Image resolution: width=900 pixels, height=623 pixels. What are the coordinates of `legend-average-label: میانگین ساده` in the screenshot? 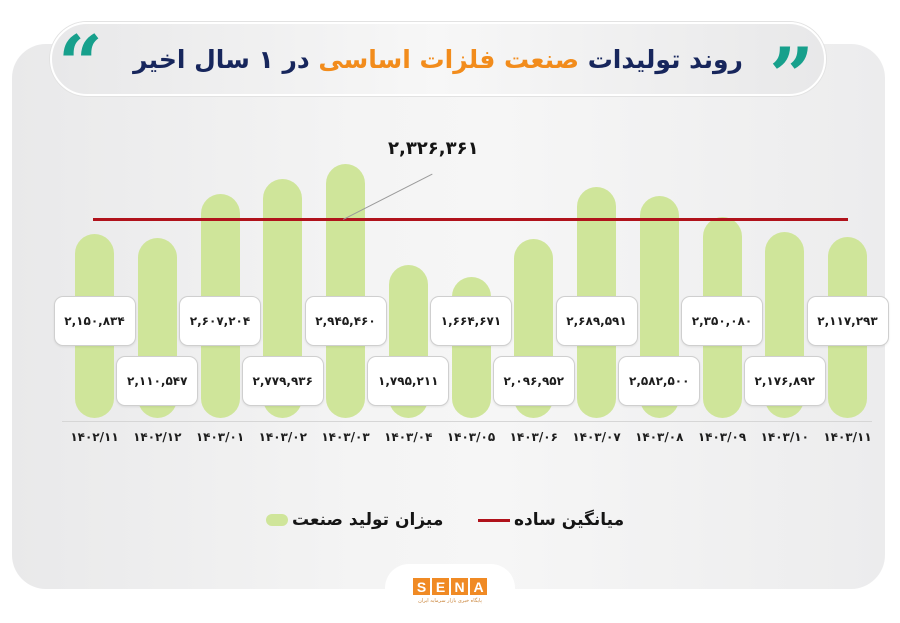 It's located at (569, 520).